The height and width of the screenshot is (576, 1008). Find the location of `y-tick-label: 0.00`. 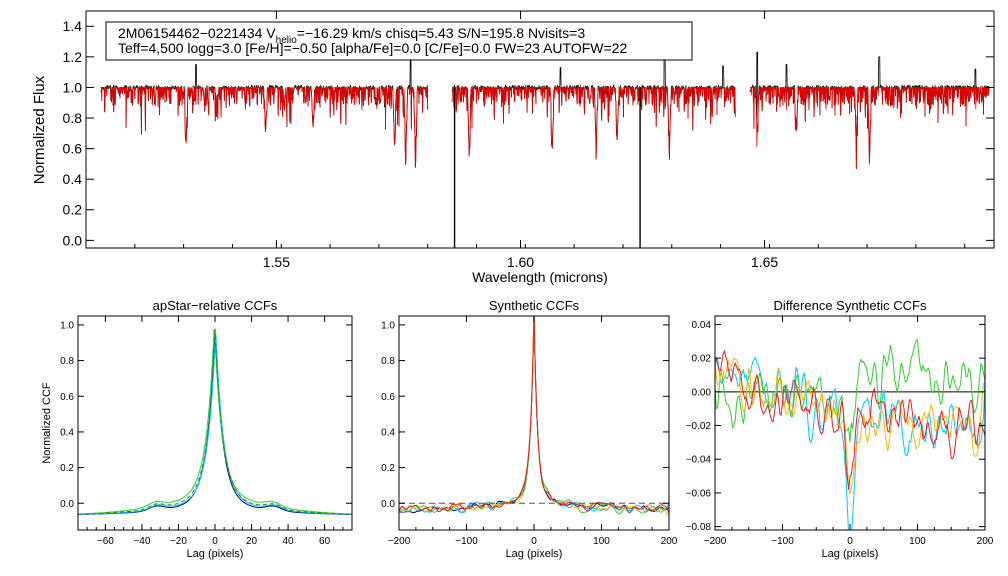

y-tick-label: 0.00 is located at coordinates (702, 392).